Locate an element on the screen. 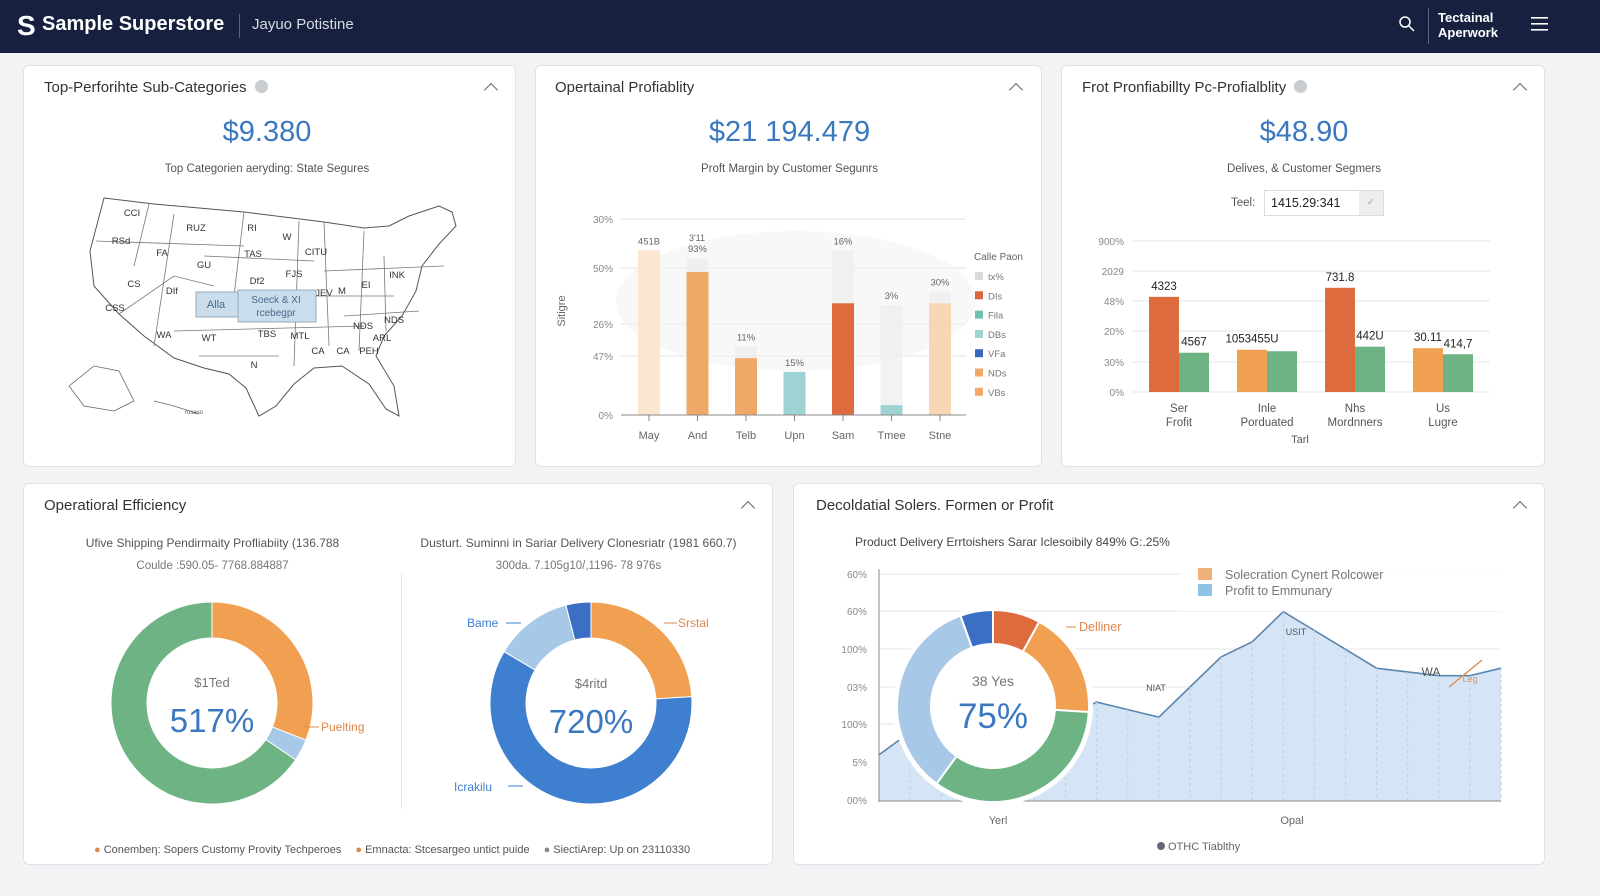 This screenshot has height=896, width=1600. user-line2: Aperwork is located at coordinates (1468, 32).